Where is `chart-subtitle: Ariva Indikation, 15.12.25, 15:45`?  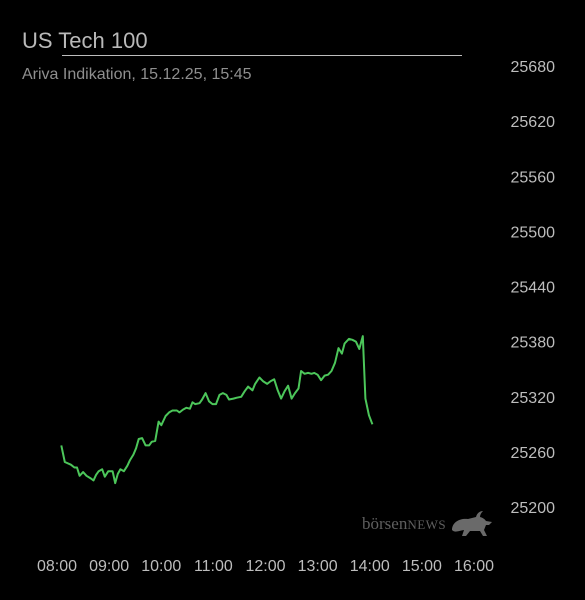 chart-subtitle: Ariva Indikation, 15.12.25, 15:45 is located at coordinates (137, 74).